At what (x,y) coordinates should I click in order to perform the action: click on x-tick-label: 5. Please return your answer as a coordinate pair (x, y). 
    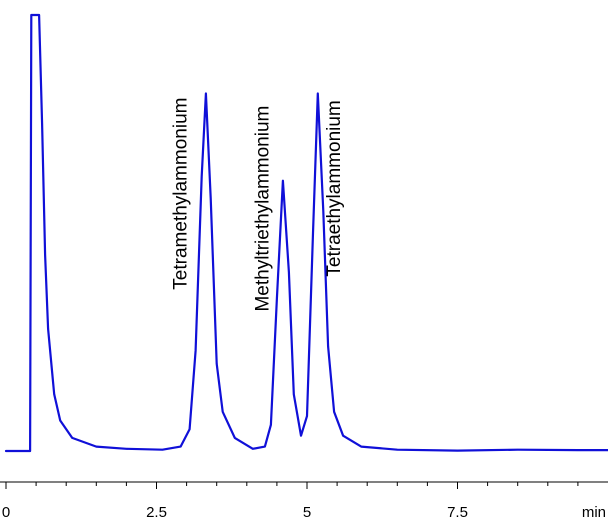
    Looking at the image, I should click on (307, 512).